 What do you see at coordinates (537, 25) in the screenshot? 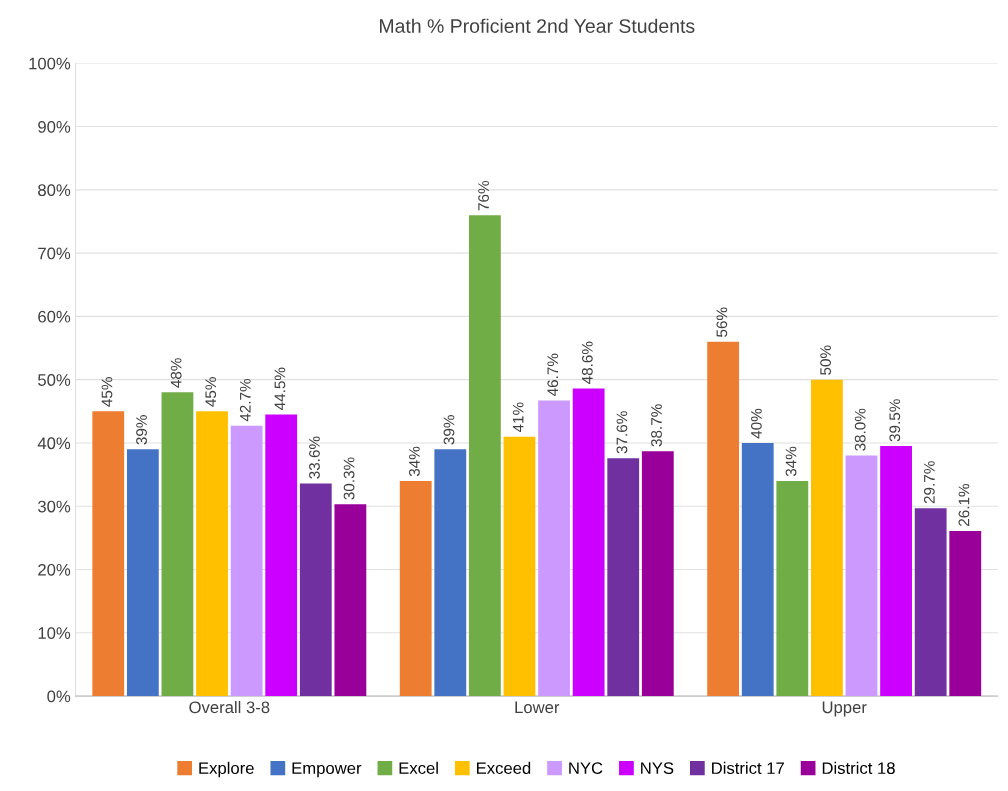
I see `chart-title: Math % Proficient 2nd Year Students` at bounding box center [537, 25].